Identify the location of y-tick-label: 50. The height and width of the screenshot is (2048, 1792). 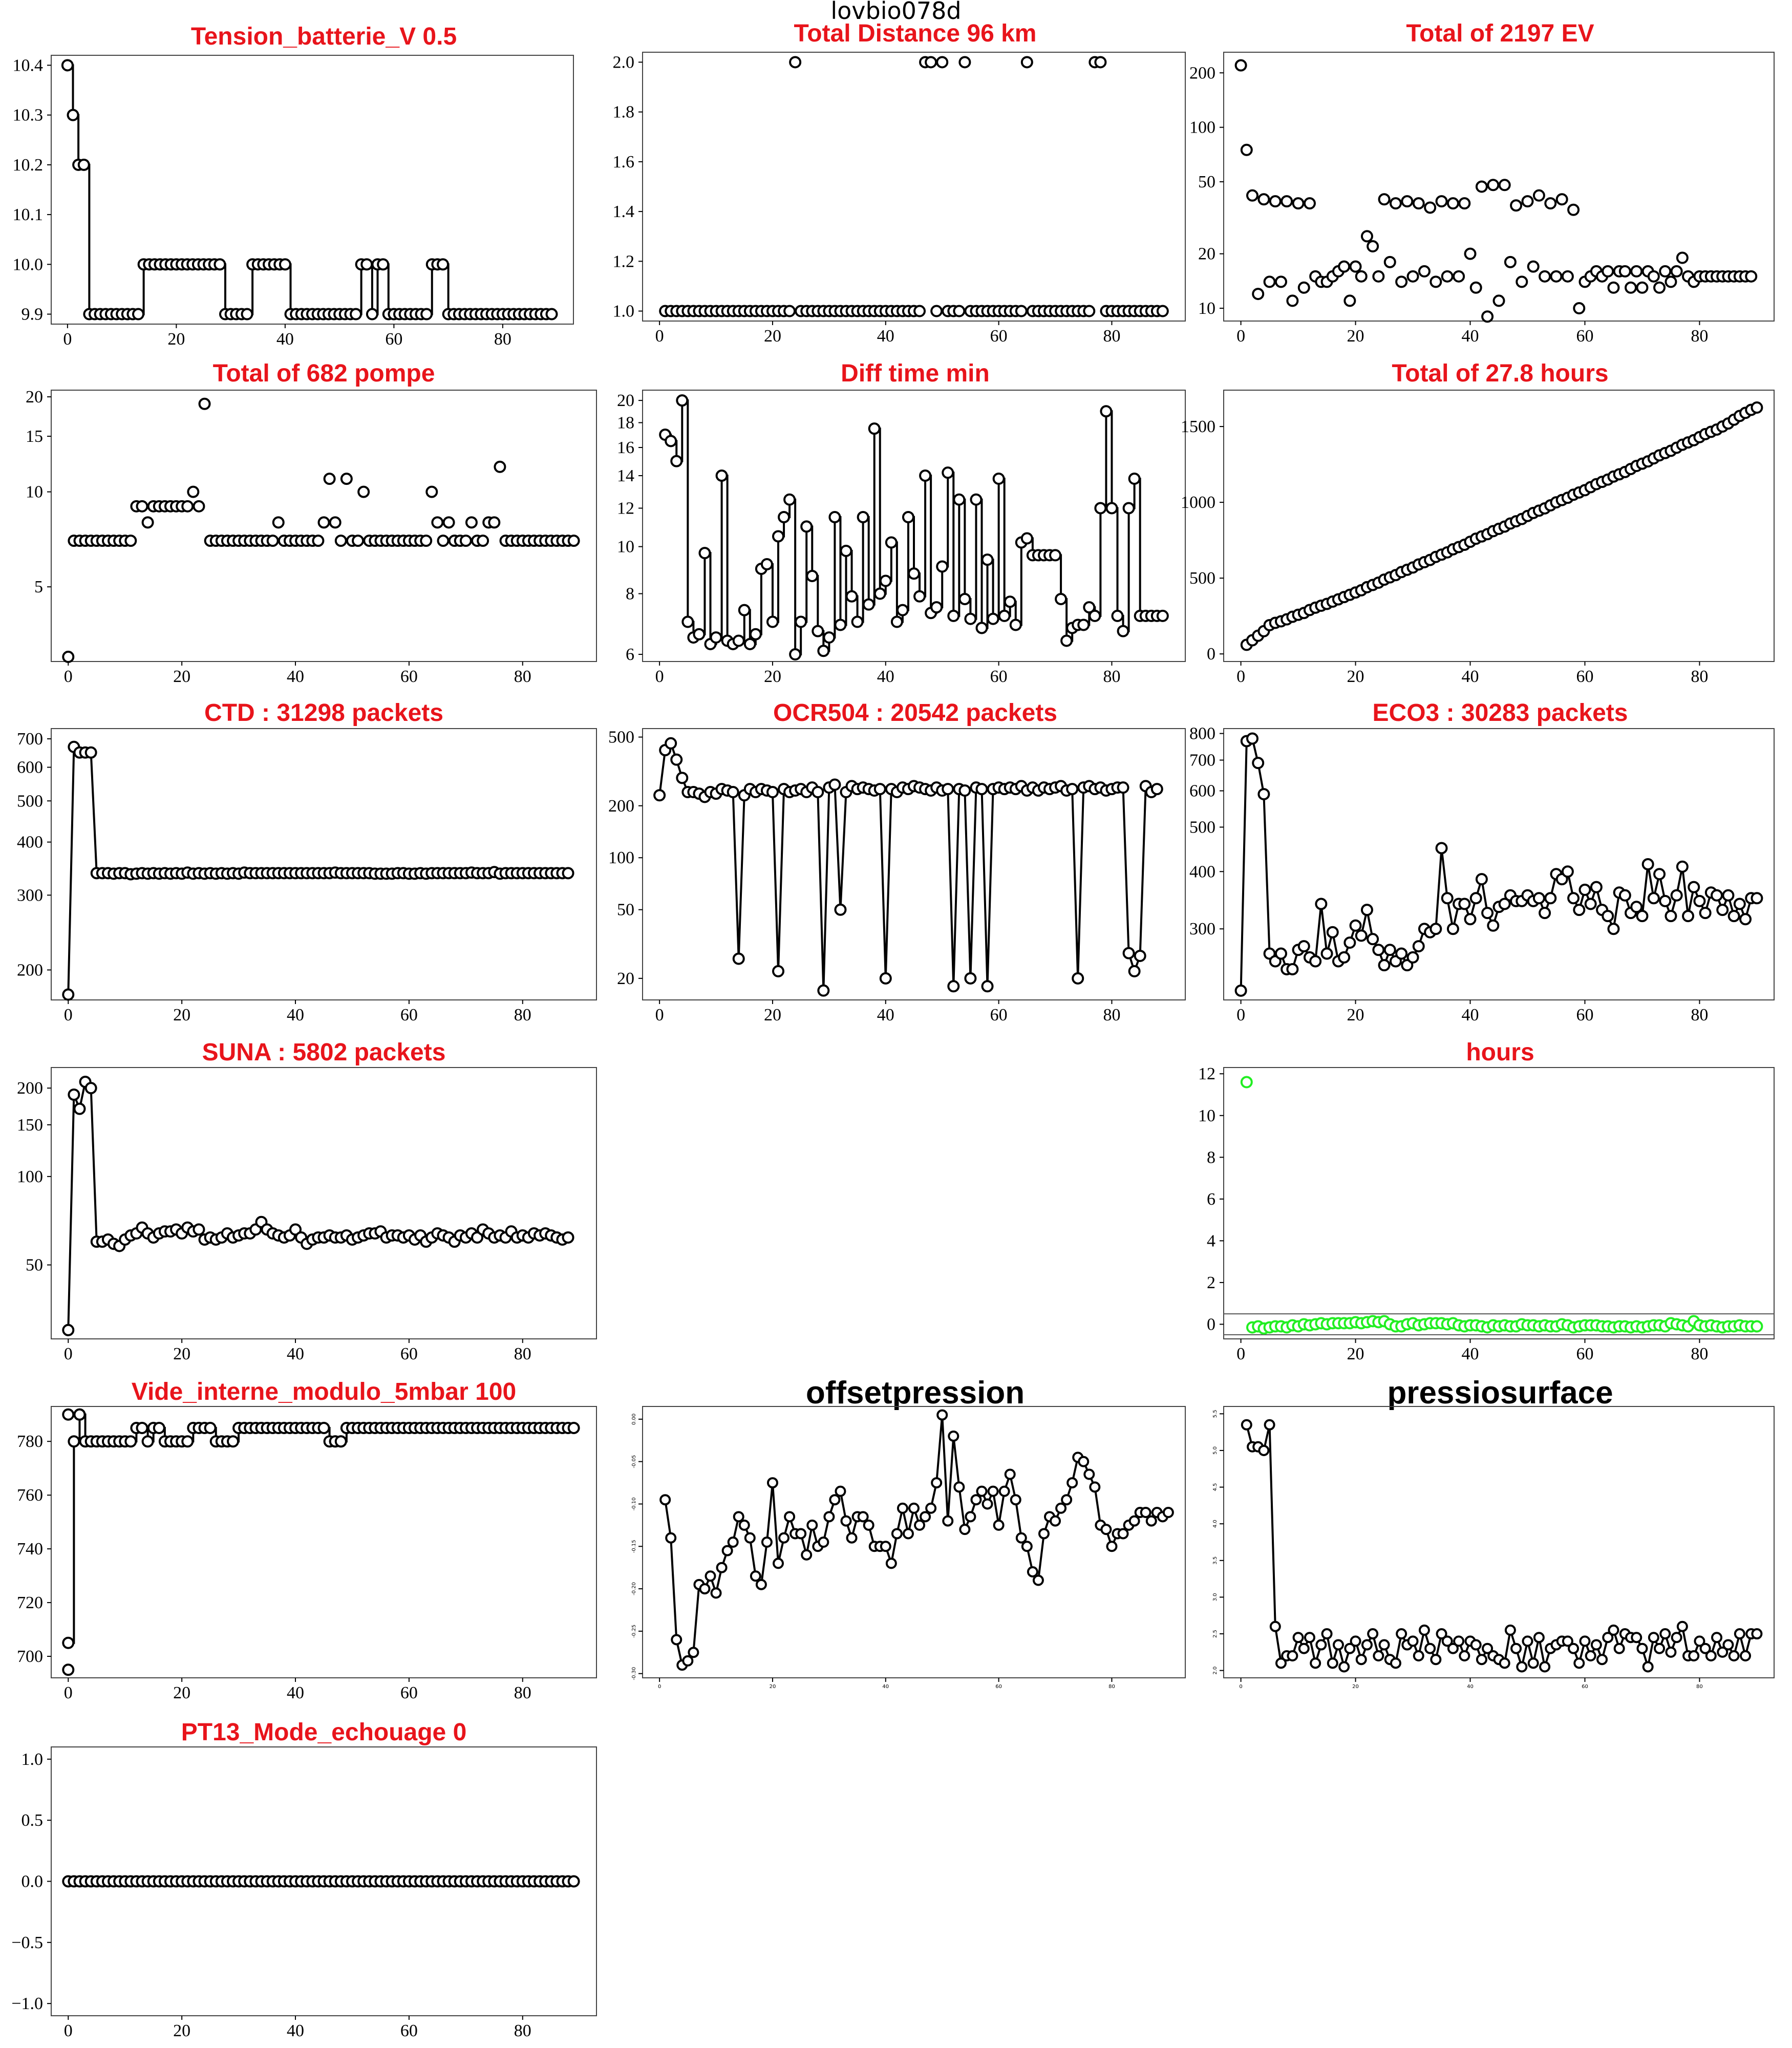
(1206, 182).